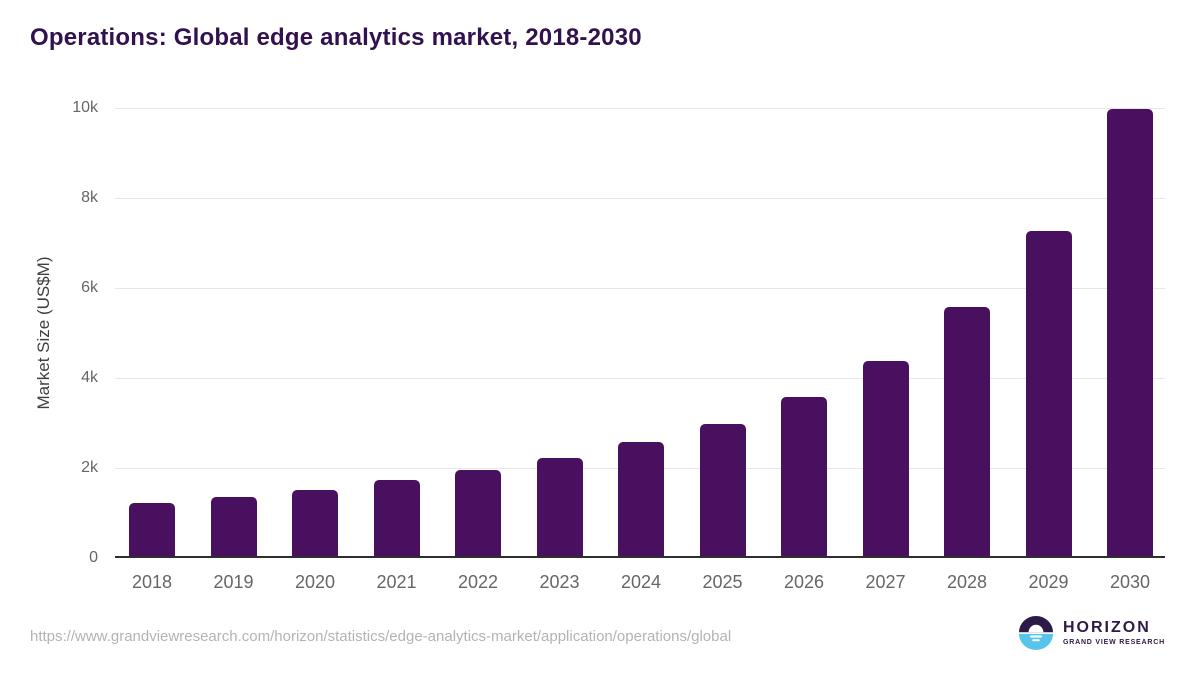  Describe the element at coordinates (804, 582) in the screenshot. I see `x-tick-label-2026: 2026` at that location.